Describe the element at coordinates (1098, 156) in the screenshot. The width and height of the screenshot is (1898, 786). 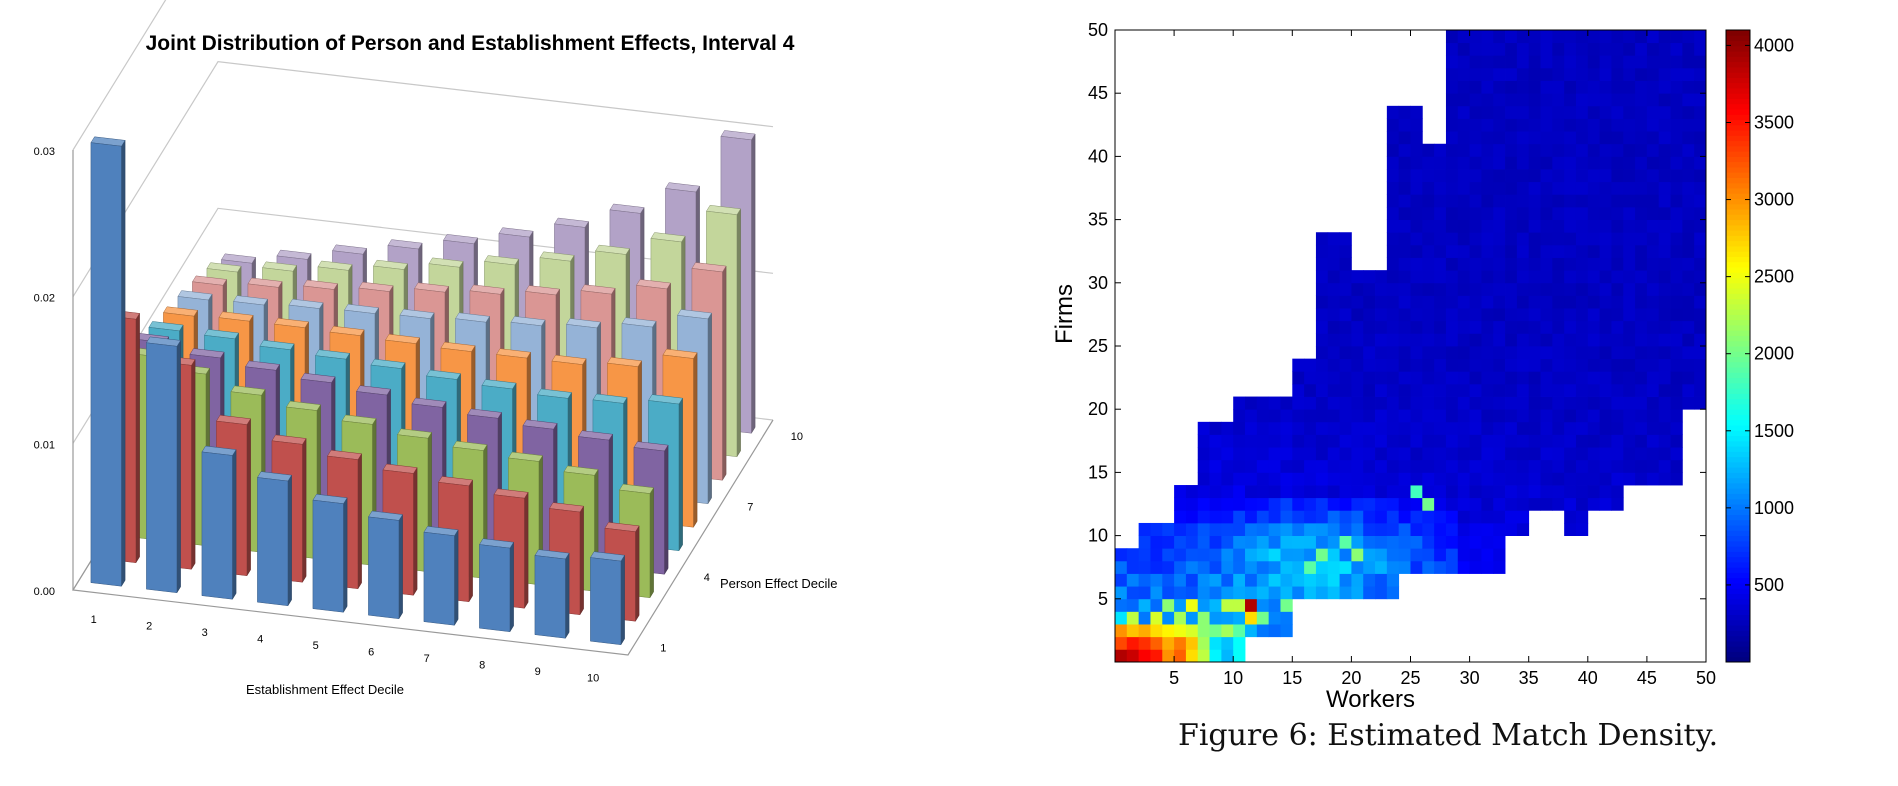
I see `y-tick-label: 40` at that location.